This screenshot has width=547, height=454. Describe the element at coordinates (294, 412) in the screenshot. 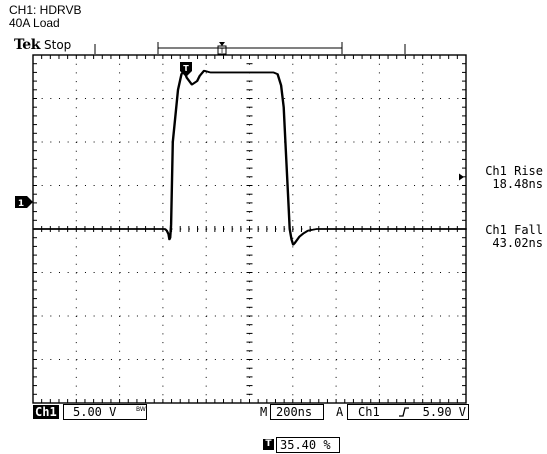

I see `time-per-div: 200ns` at that location.